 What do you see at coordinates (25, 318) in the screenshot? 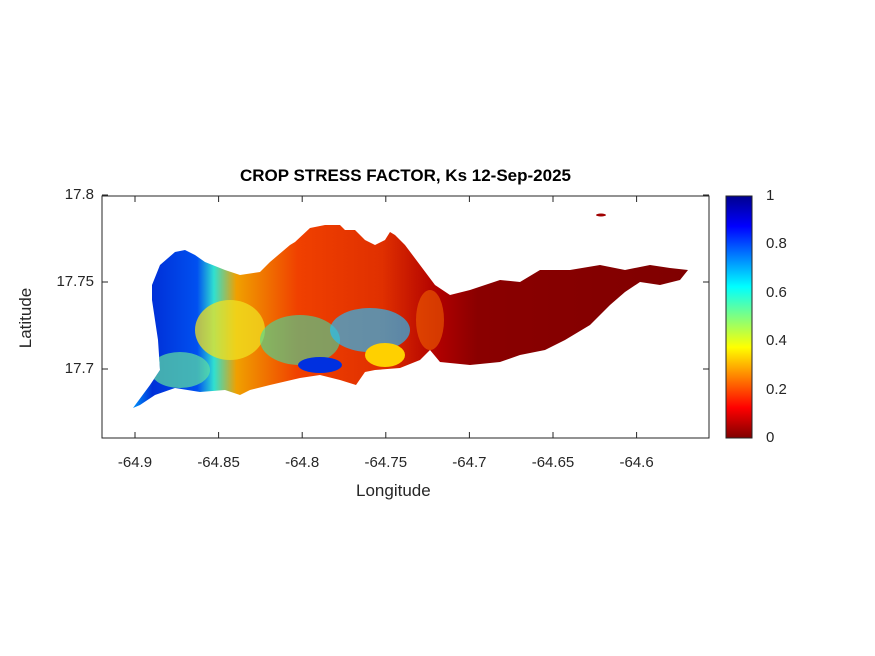
I see `y-axis-label: Latitude` at bounding box center [25, 318].